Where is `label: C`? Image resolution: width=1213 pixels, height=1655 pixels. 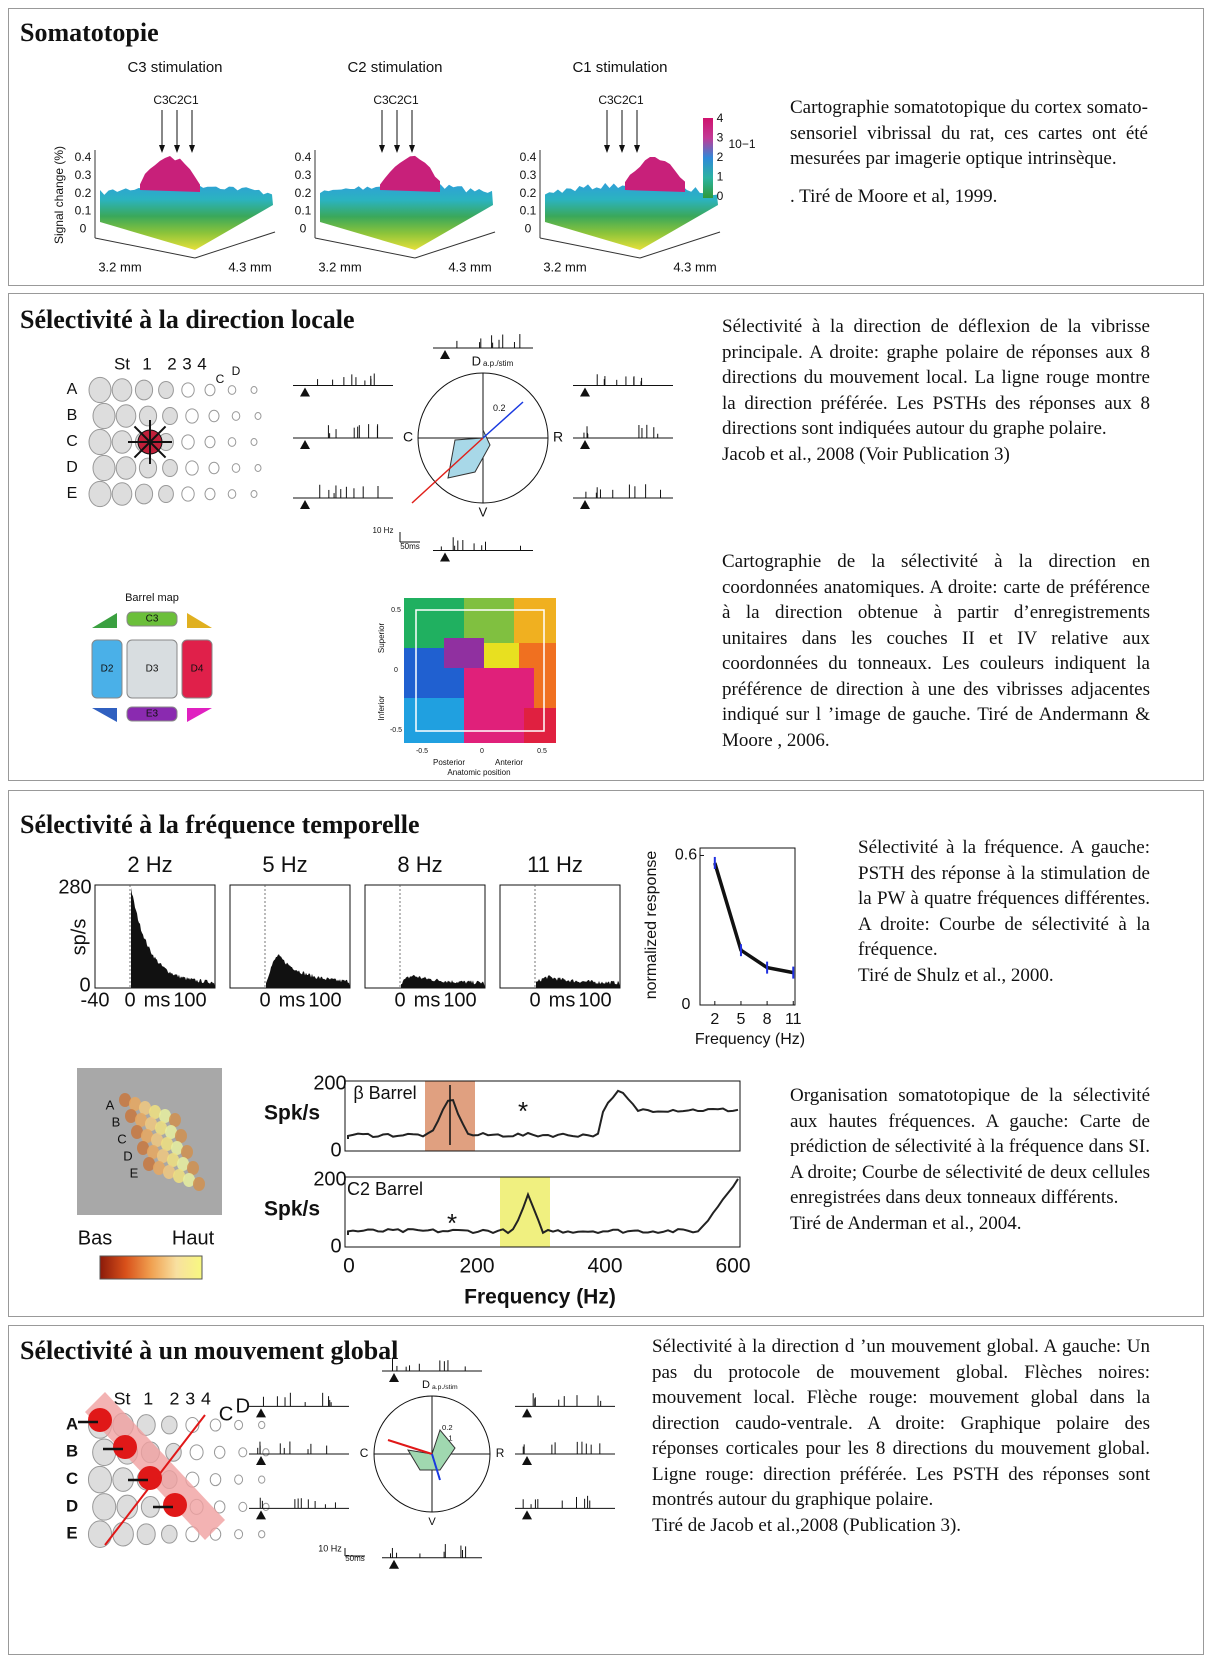 label: C is located at coordinates (226, 1414).